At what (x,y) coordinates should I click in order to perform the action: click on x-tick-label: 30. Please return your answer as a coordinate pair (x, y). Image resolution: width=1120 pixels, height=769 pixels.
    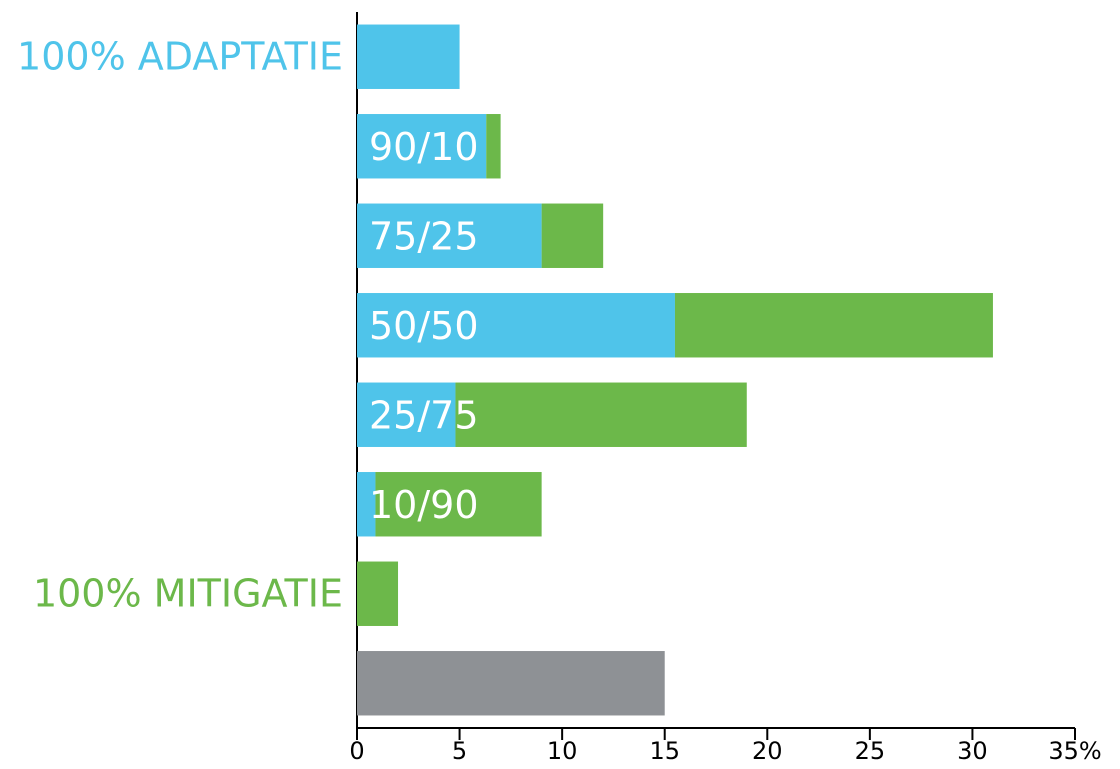
    Looking at the image, I should click on (972, 751).